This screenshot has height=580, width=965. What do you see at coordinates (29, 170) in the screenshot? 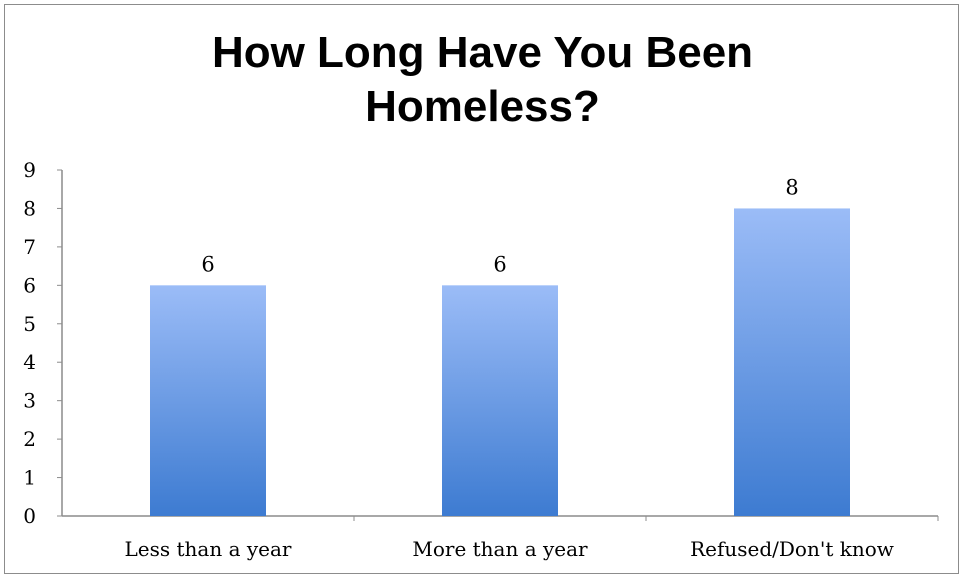
I see `y-tick-label: 9` at bounding box center [29, 170].